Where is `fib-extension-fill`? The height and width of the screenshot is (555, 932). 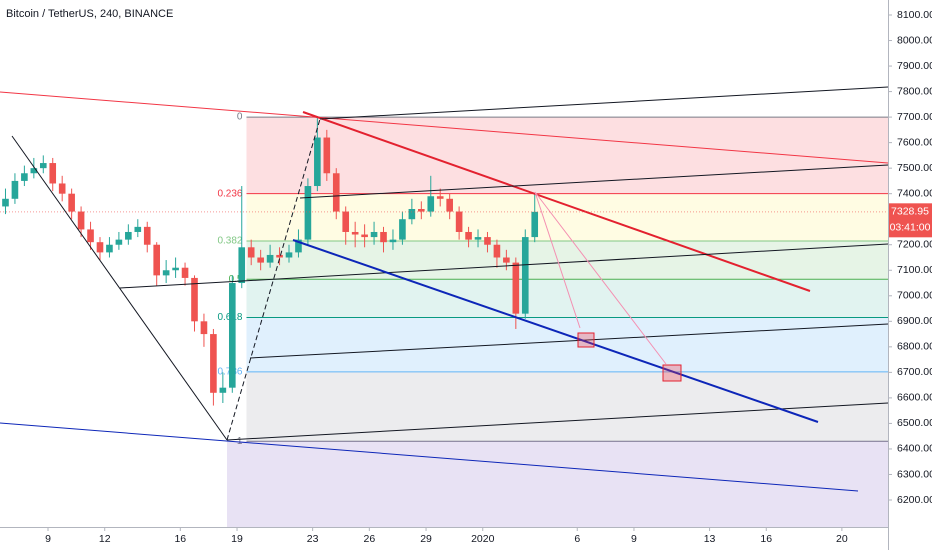 fib-extension-fill is located at coordinates (557, 484).